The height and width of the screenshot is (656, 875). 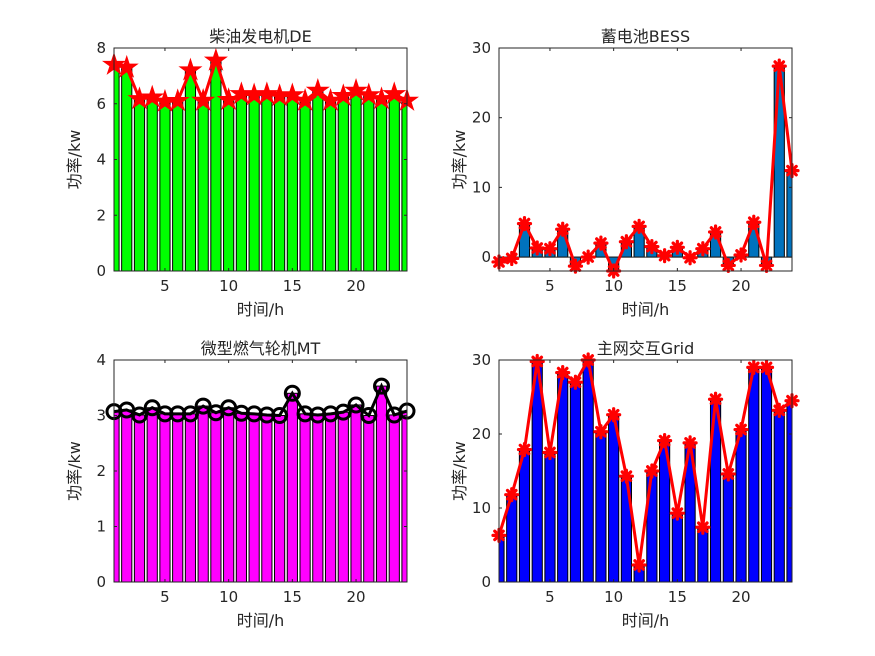 What do you see at coordinates (481, 118) in the screenshot?
I see `y-tick-label: 20` at bounding box center [481, 118].